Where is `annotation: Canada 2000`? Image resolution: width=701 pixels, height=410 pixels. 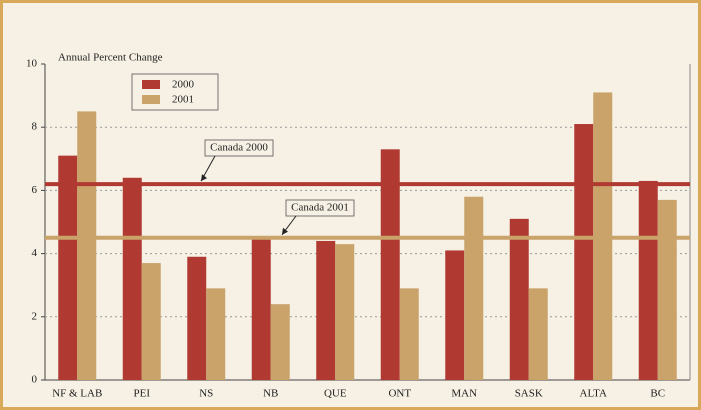
annotation: Canada 2000 is located at coordinates (239, 148).